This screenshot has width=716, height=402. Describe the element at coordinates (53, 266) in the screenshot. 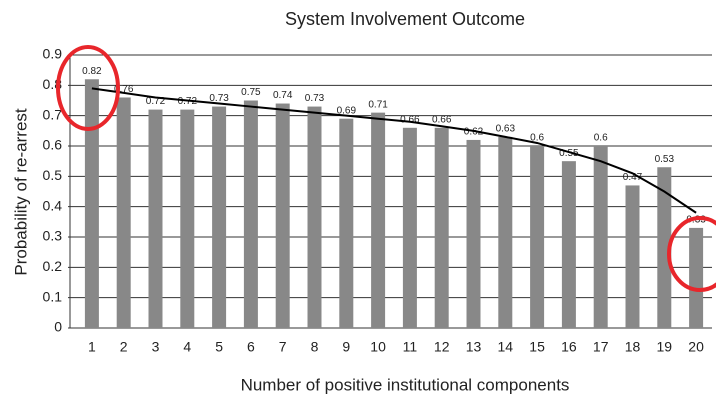

I see `y-tick-label: 0.2` at that location.